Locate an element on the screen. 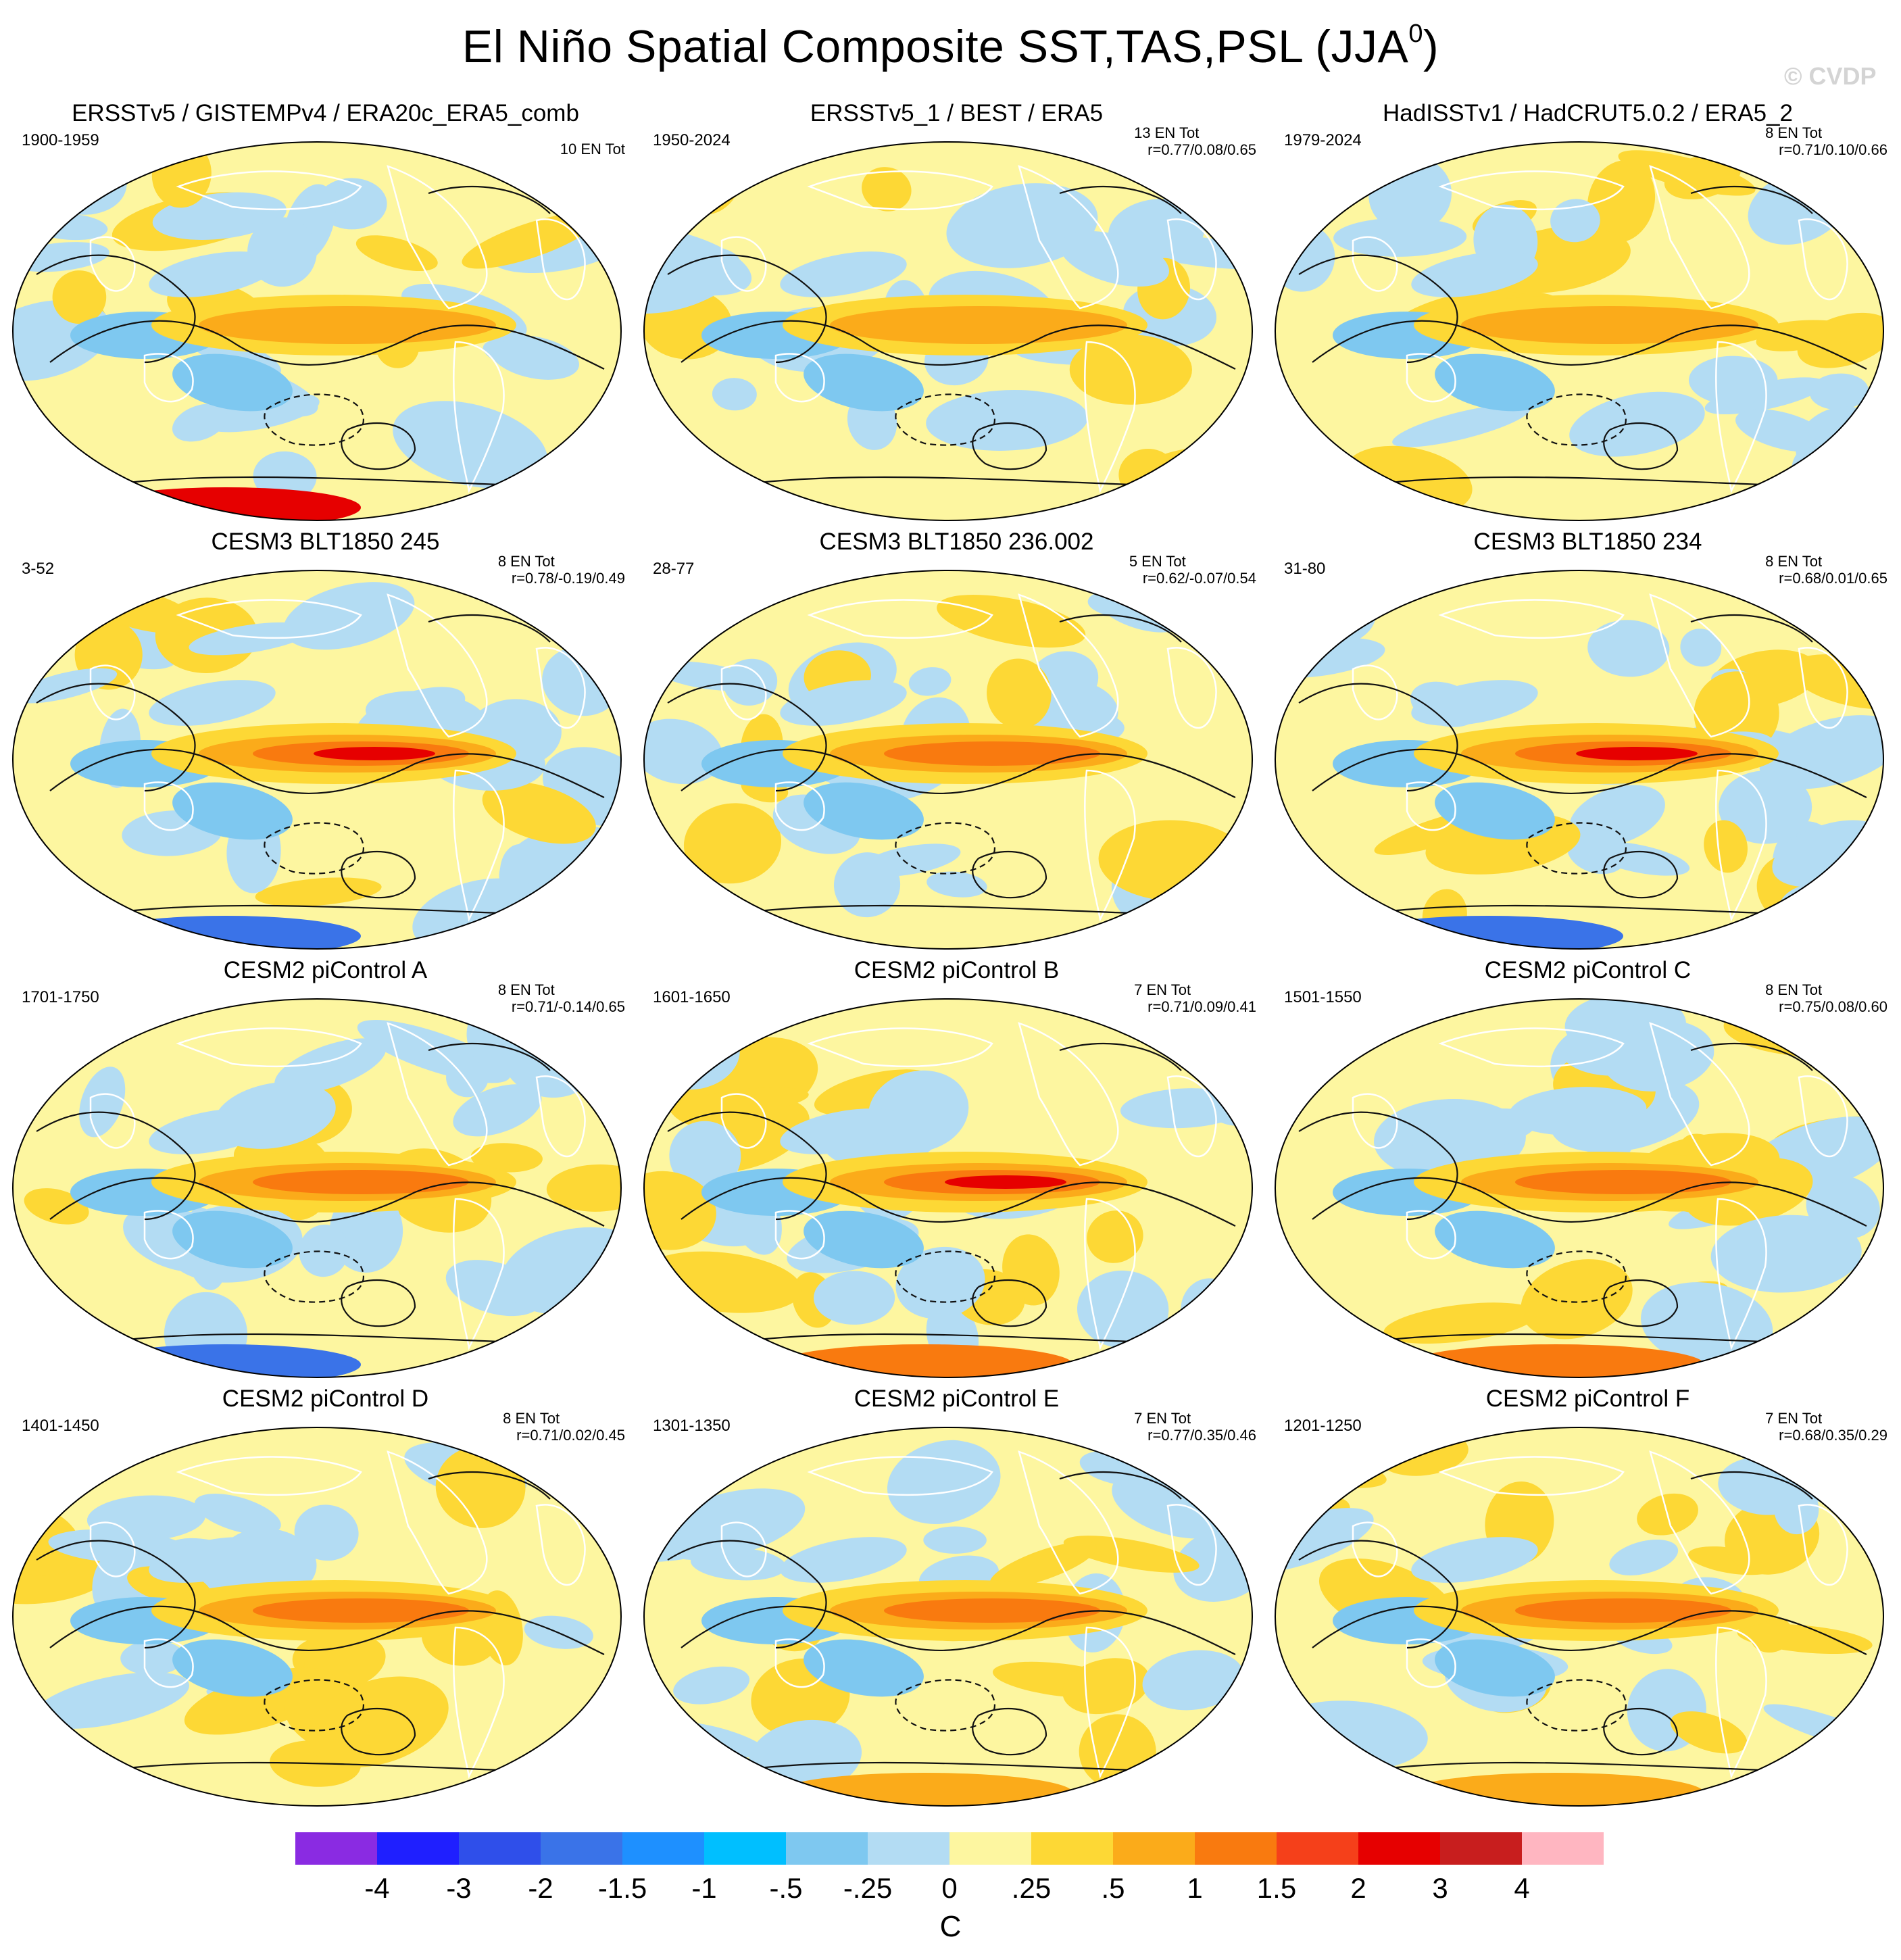 This screenshot has height=1960, width=1901. figure-title-end: ) is located at coordinates (1431, 46).